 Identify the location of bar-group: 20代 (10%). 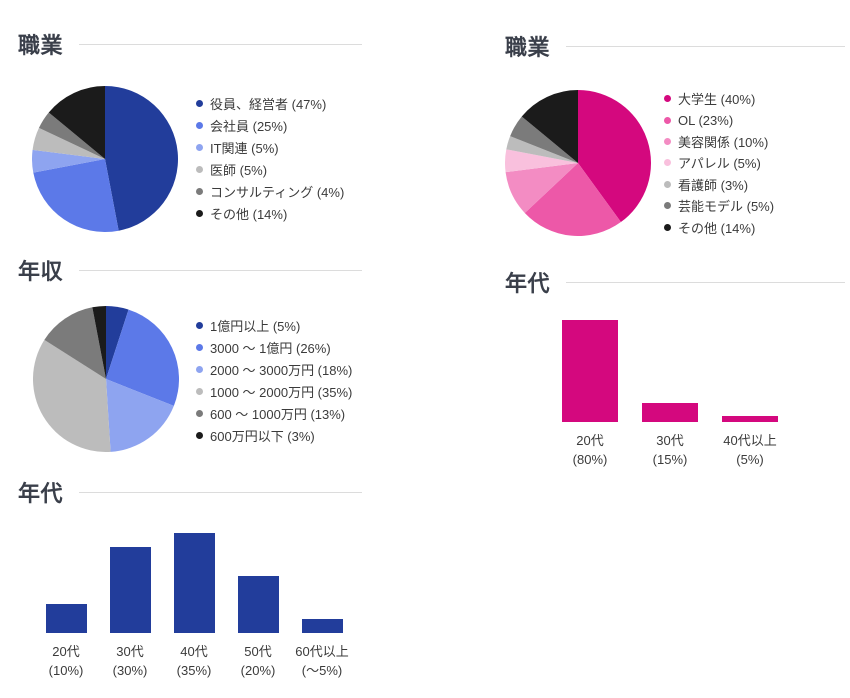
(66, 642).